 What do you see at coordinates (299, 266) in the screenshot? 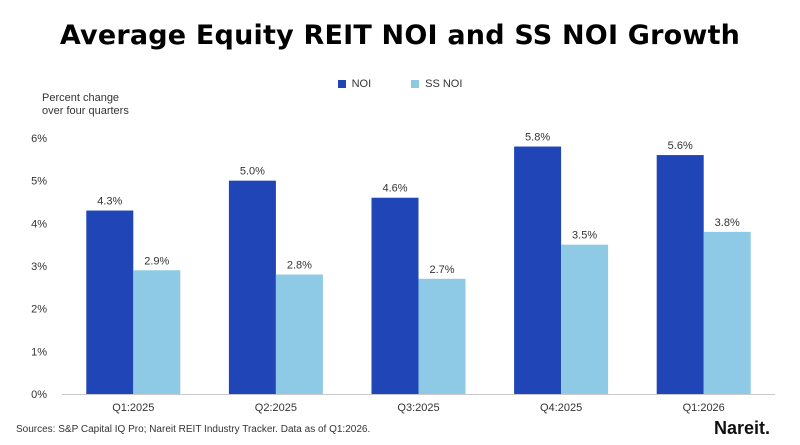
I see `data-label-ss-noi: 2.8%` at bounding box center [299, 266].